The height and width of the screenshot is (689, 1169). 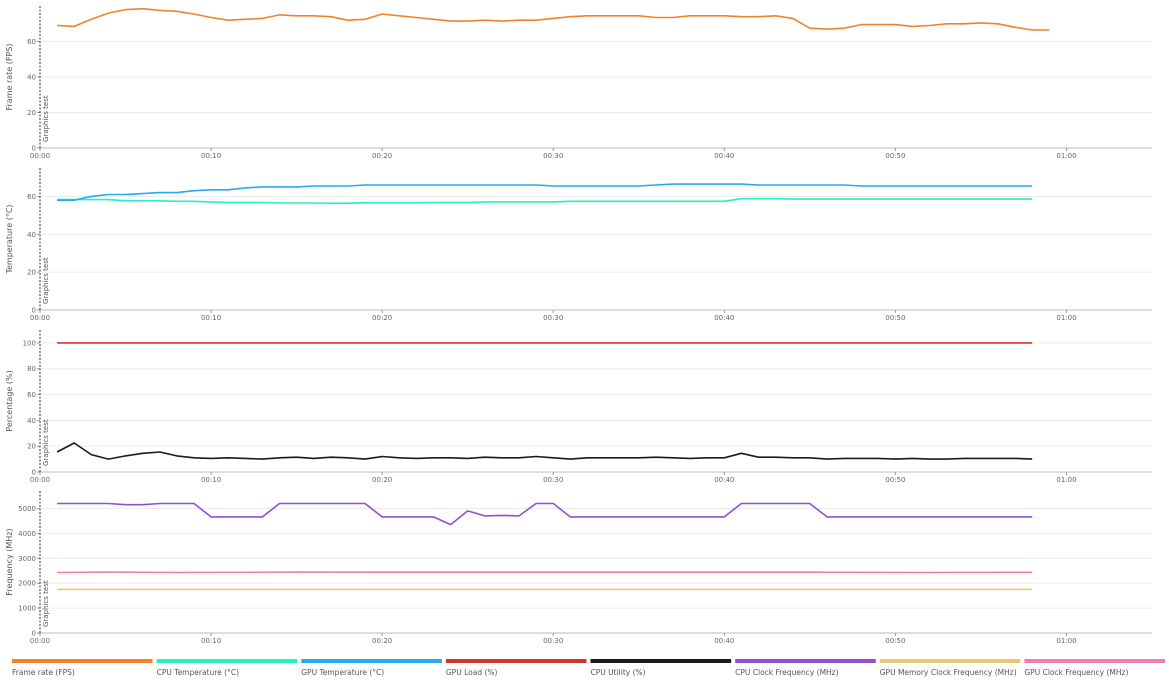 I want to click on y-tick-label: 3000, so click(x=27, y=559).